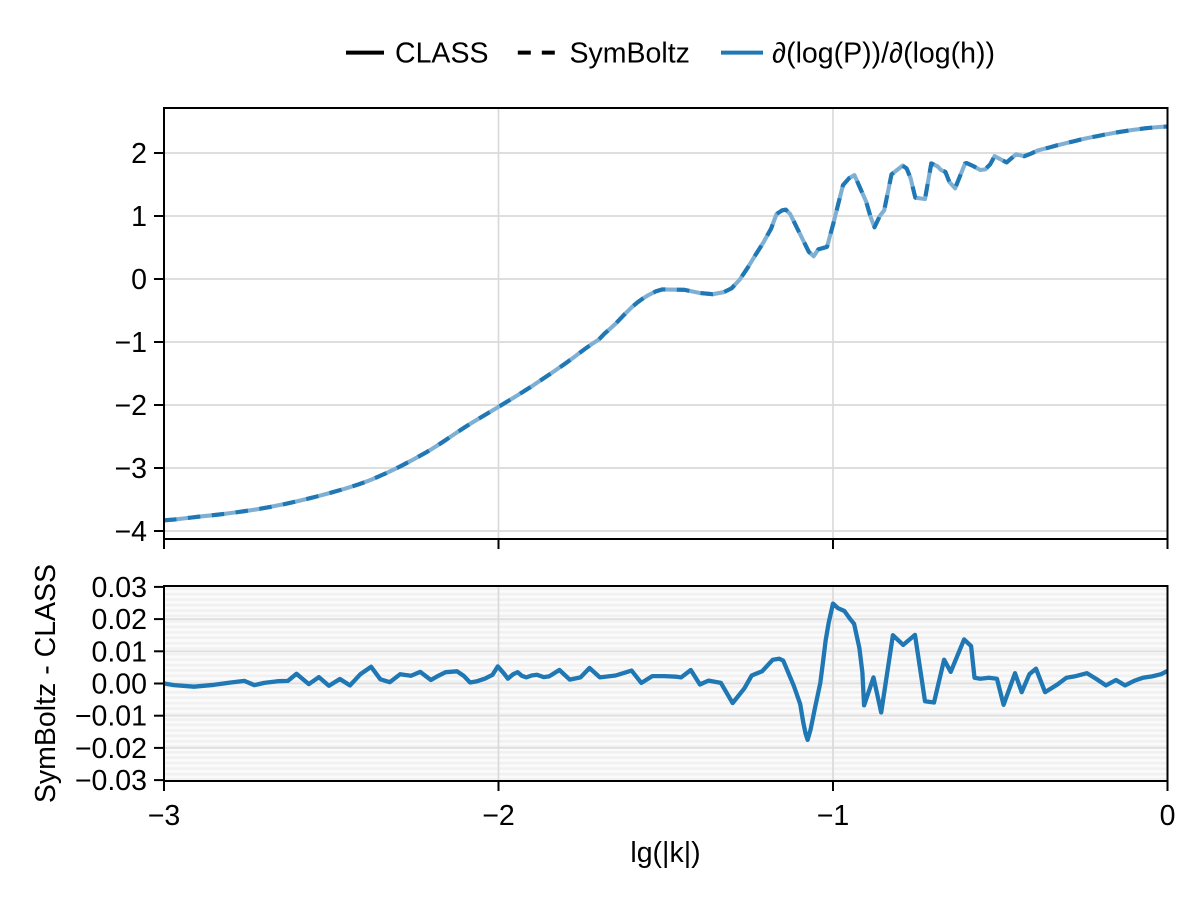  I want to click on svg-text: 0.03, so click(119, 588).